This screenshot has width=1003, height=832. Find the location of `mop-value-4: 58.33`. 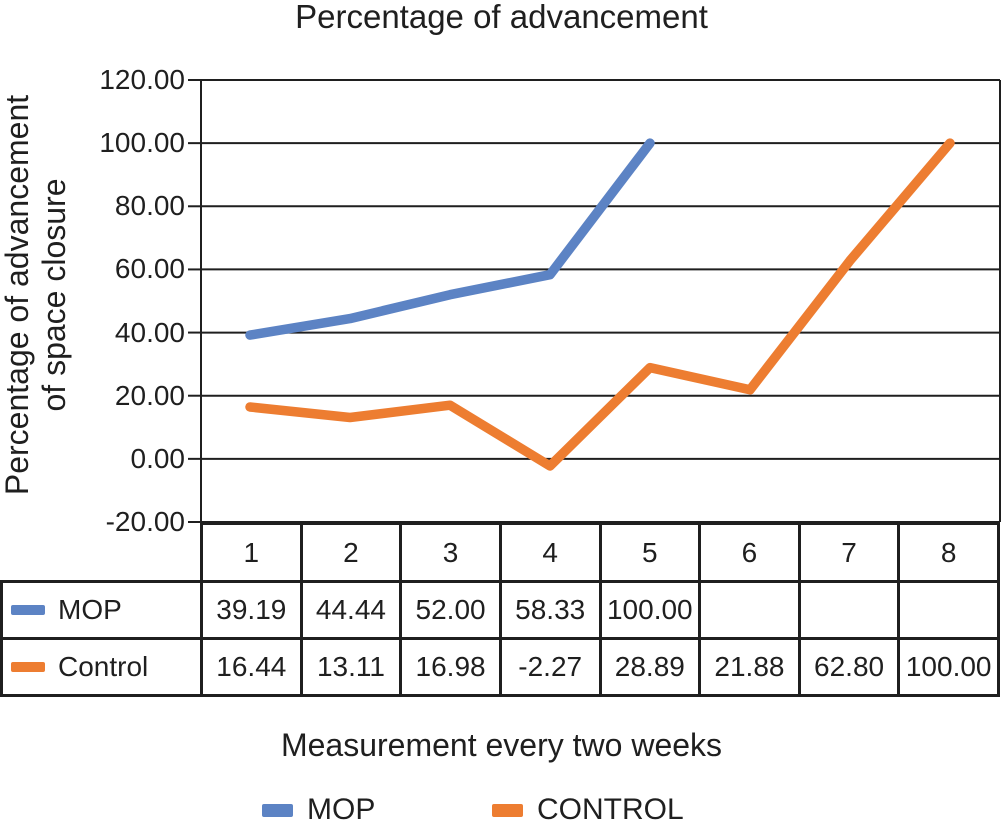

mop-value-4: 58.33 is located at coordinates (550, 610).